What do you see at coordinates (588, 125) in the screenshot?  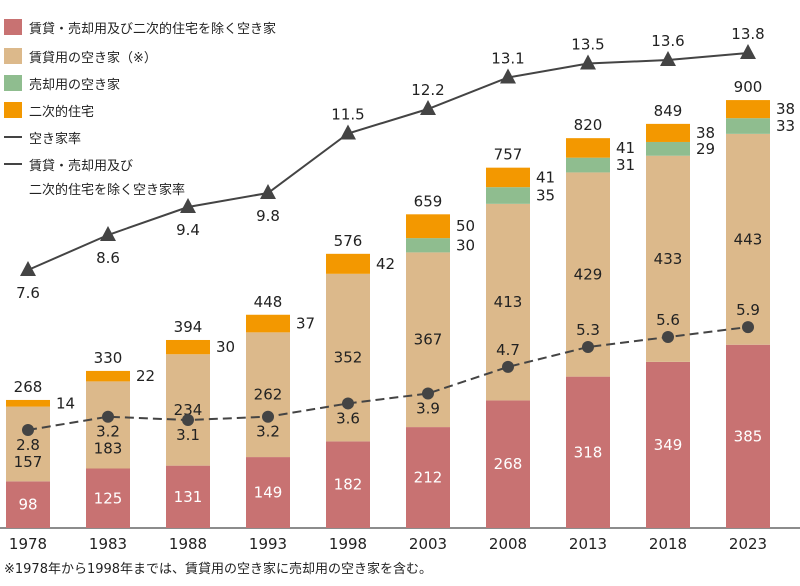 I see `total-label: 820` at bounding box center [588, 125].